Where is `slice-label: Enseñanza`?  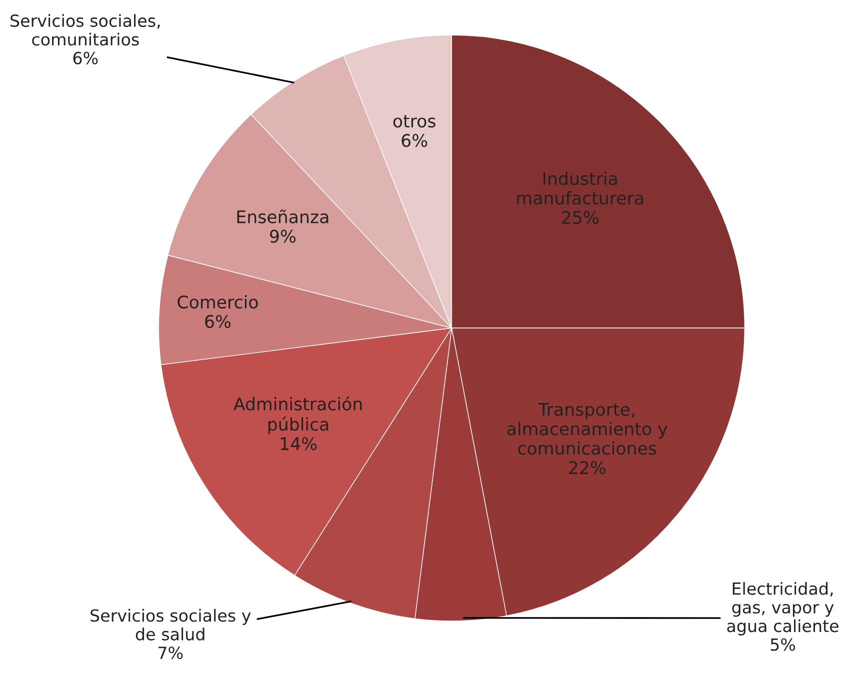 slice-label: Enseñanza is located at coordinates (282, 217).